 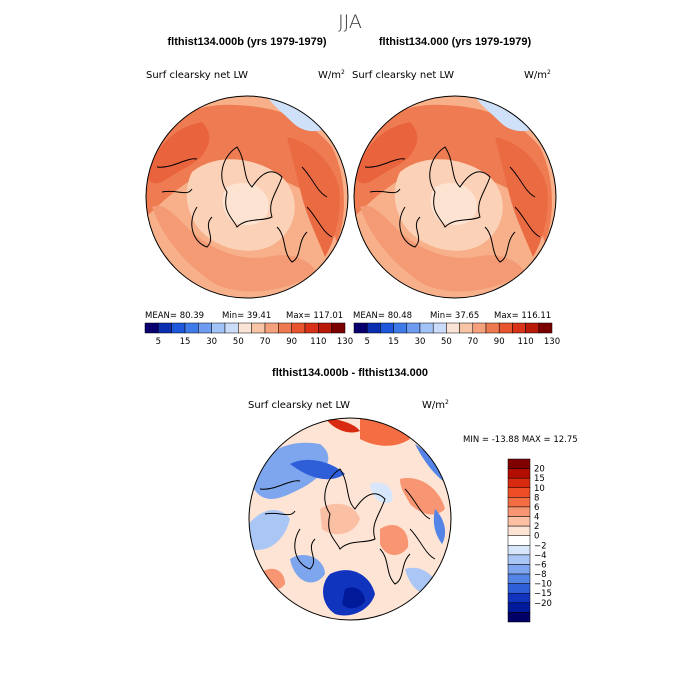 I want to click on panel-3-minmax: MIN = -13.88 MAX = 12.75, so click(x=520, y=440).